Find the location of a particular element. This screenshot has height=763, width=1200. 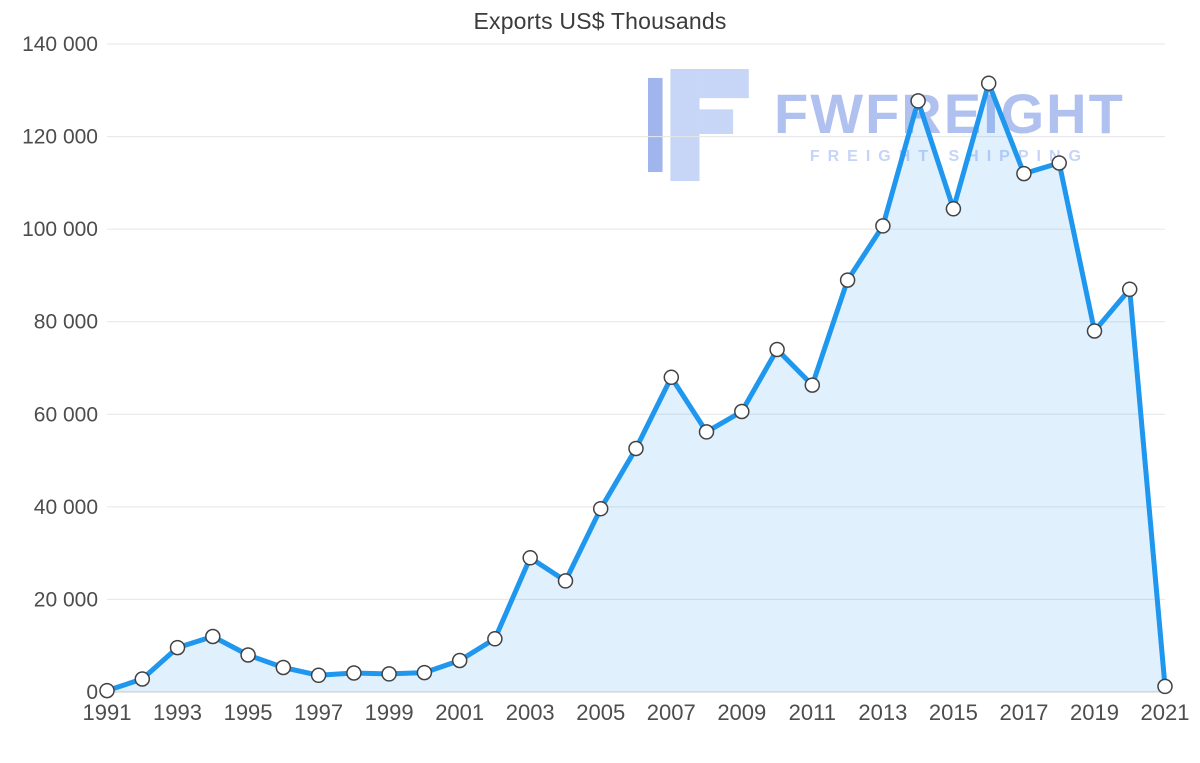

x-axis-label: 2019 is located at coordinates (1094, 712).